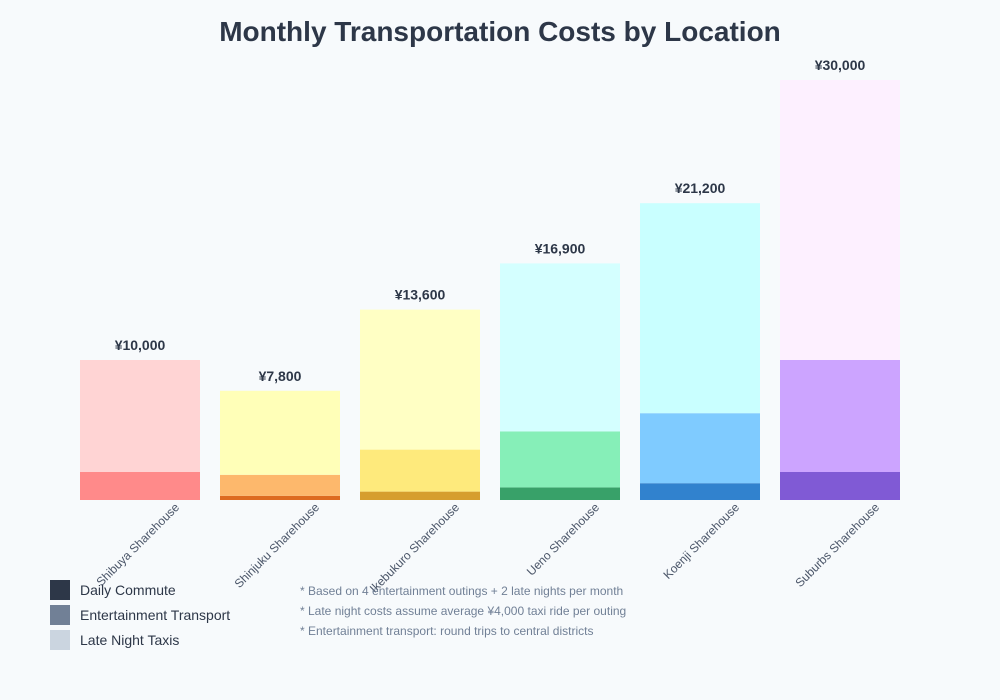  I want to click on x-tick-label: Koenji Sharehouse, so click(702, 541).